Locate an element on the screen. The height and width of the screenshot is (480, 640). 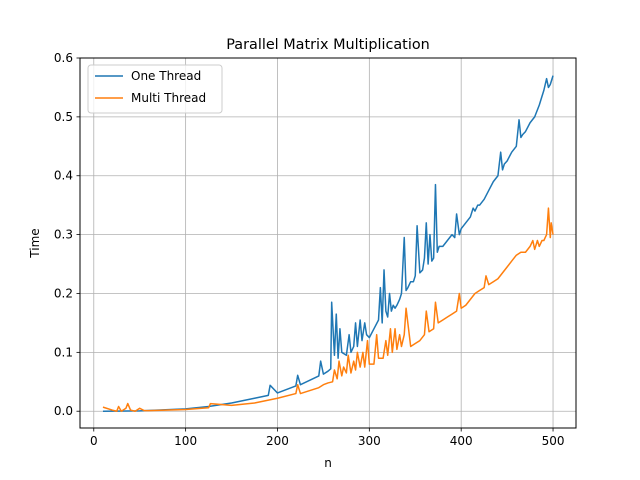
legend: One Thread Multi Thread is located at coordinates (155, 89).